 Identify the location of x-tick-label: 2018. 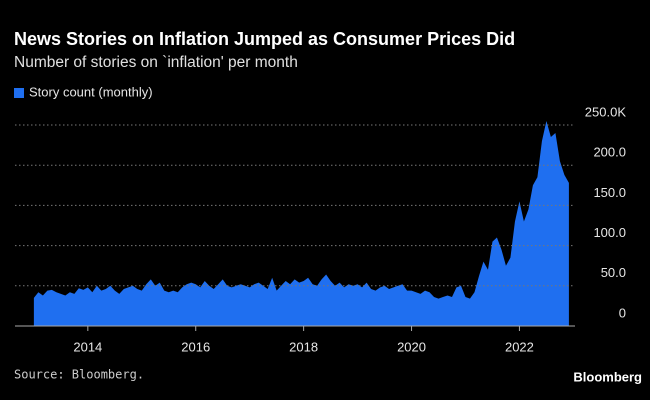
(303, 346).